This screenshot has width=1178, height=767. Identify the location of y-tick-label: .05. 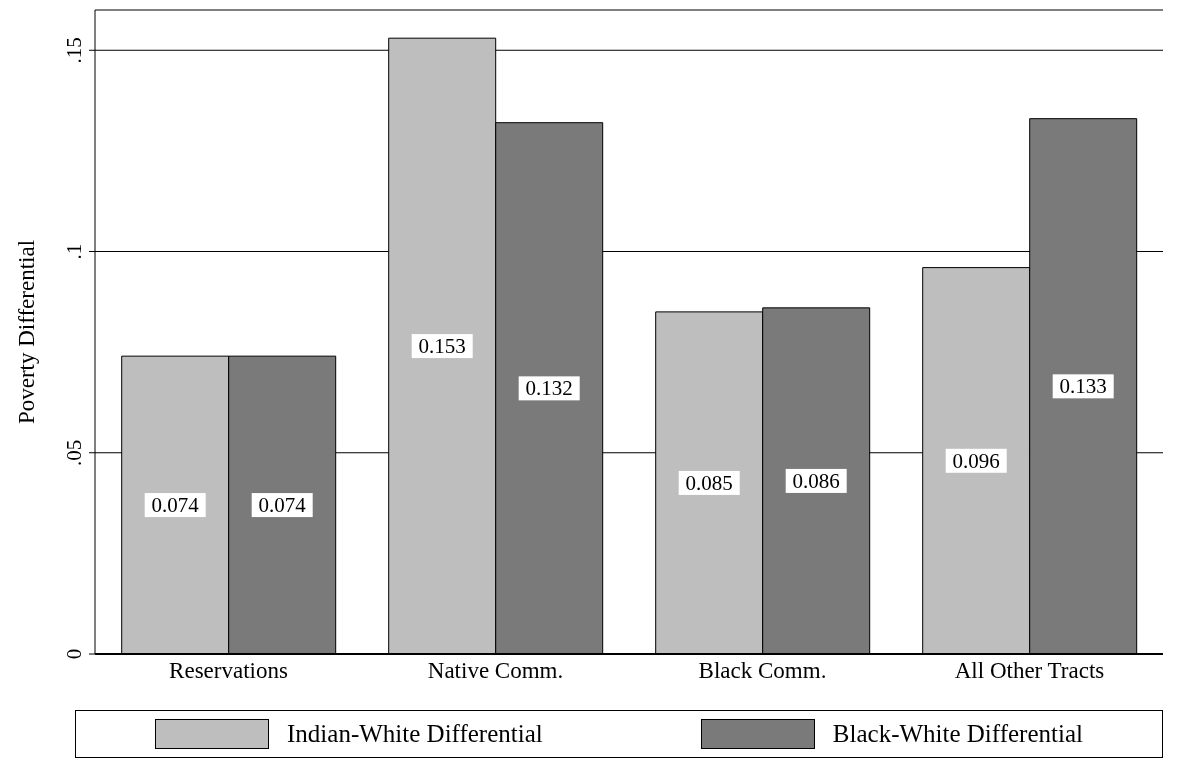
(74, 452).